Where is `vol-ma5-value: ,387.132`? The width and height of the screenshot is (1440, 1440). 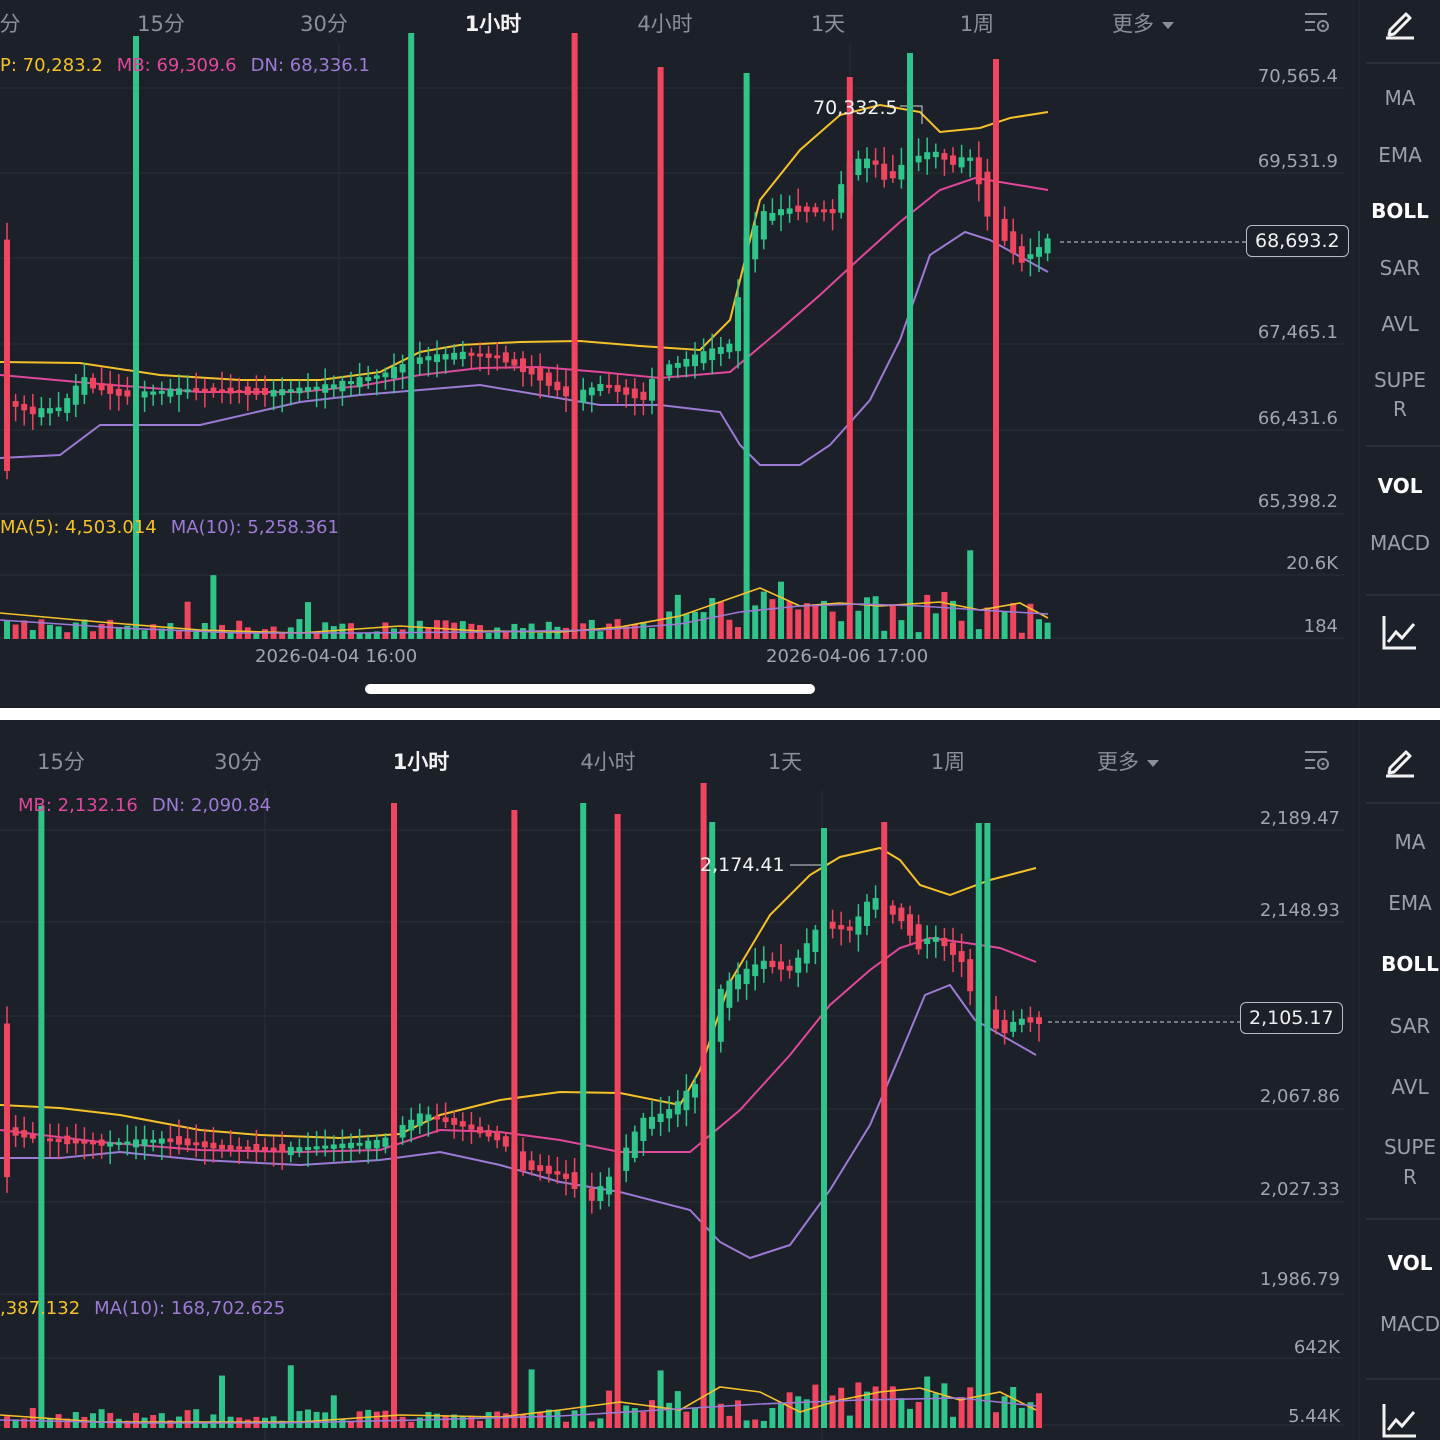 vol-ma5-value: ,387.132 is located at coordinates (40, 1308).